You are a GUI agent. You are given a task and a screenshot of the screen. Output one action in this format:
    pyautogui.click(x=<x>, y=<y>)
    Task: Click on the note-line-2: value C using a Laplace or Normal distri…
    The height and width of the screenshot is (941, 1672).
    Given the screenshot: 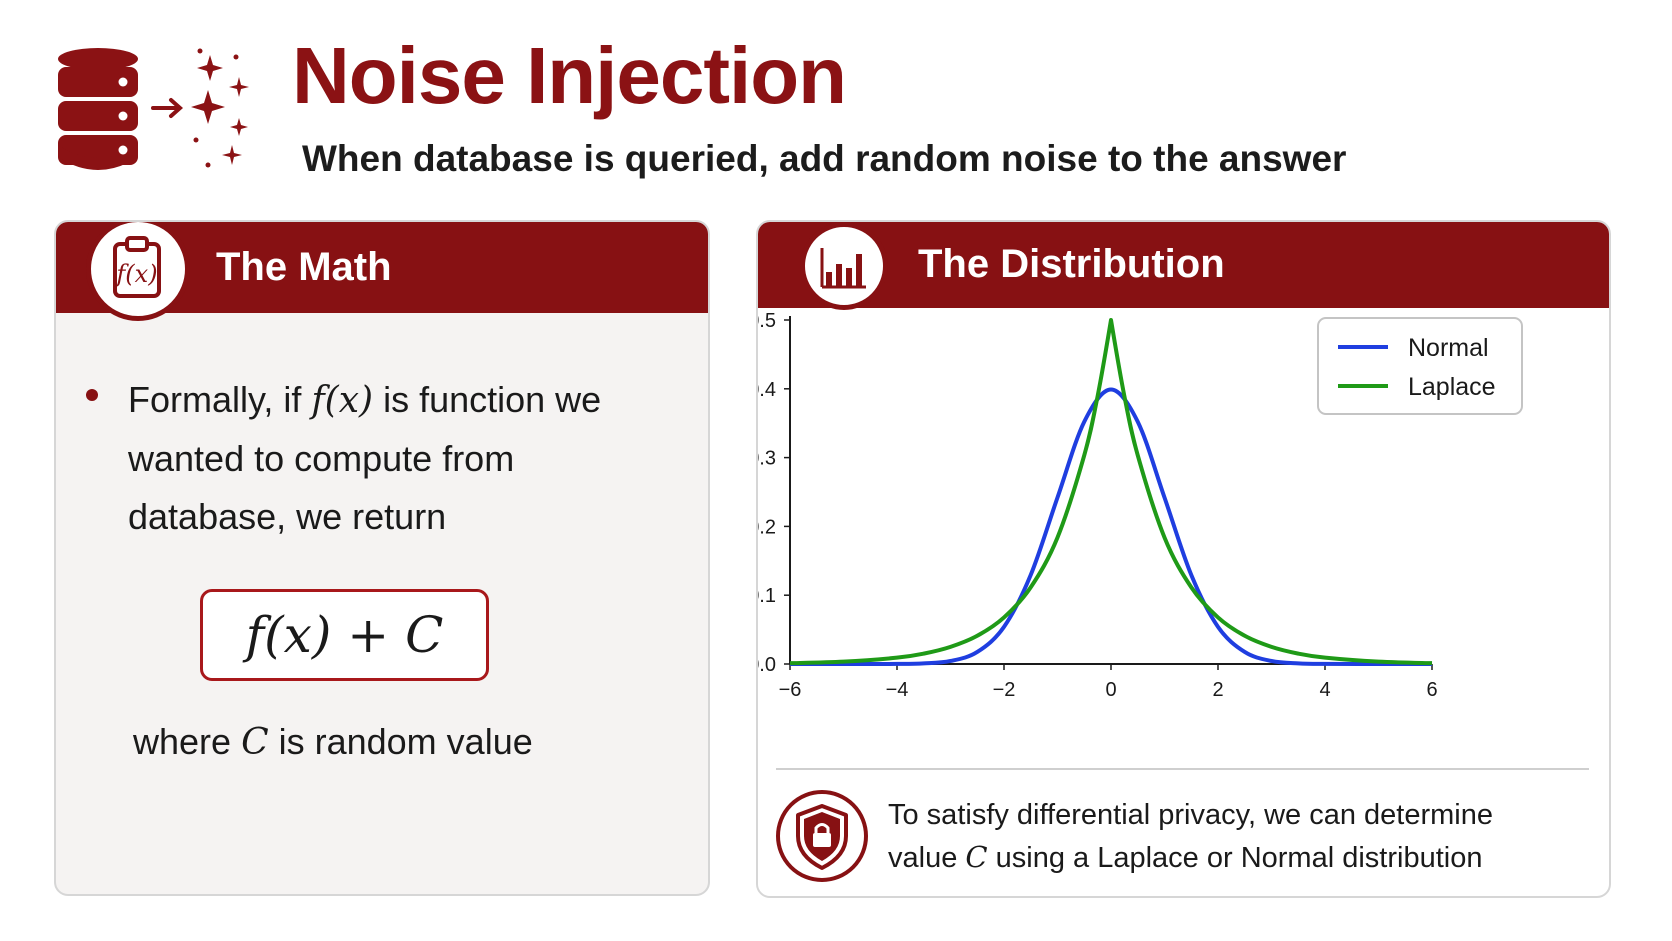 What is the action you would take?
    pyautogui.click(x=1228, y=857)
    